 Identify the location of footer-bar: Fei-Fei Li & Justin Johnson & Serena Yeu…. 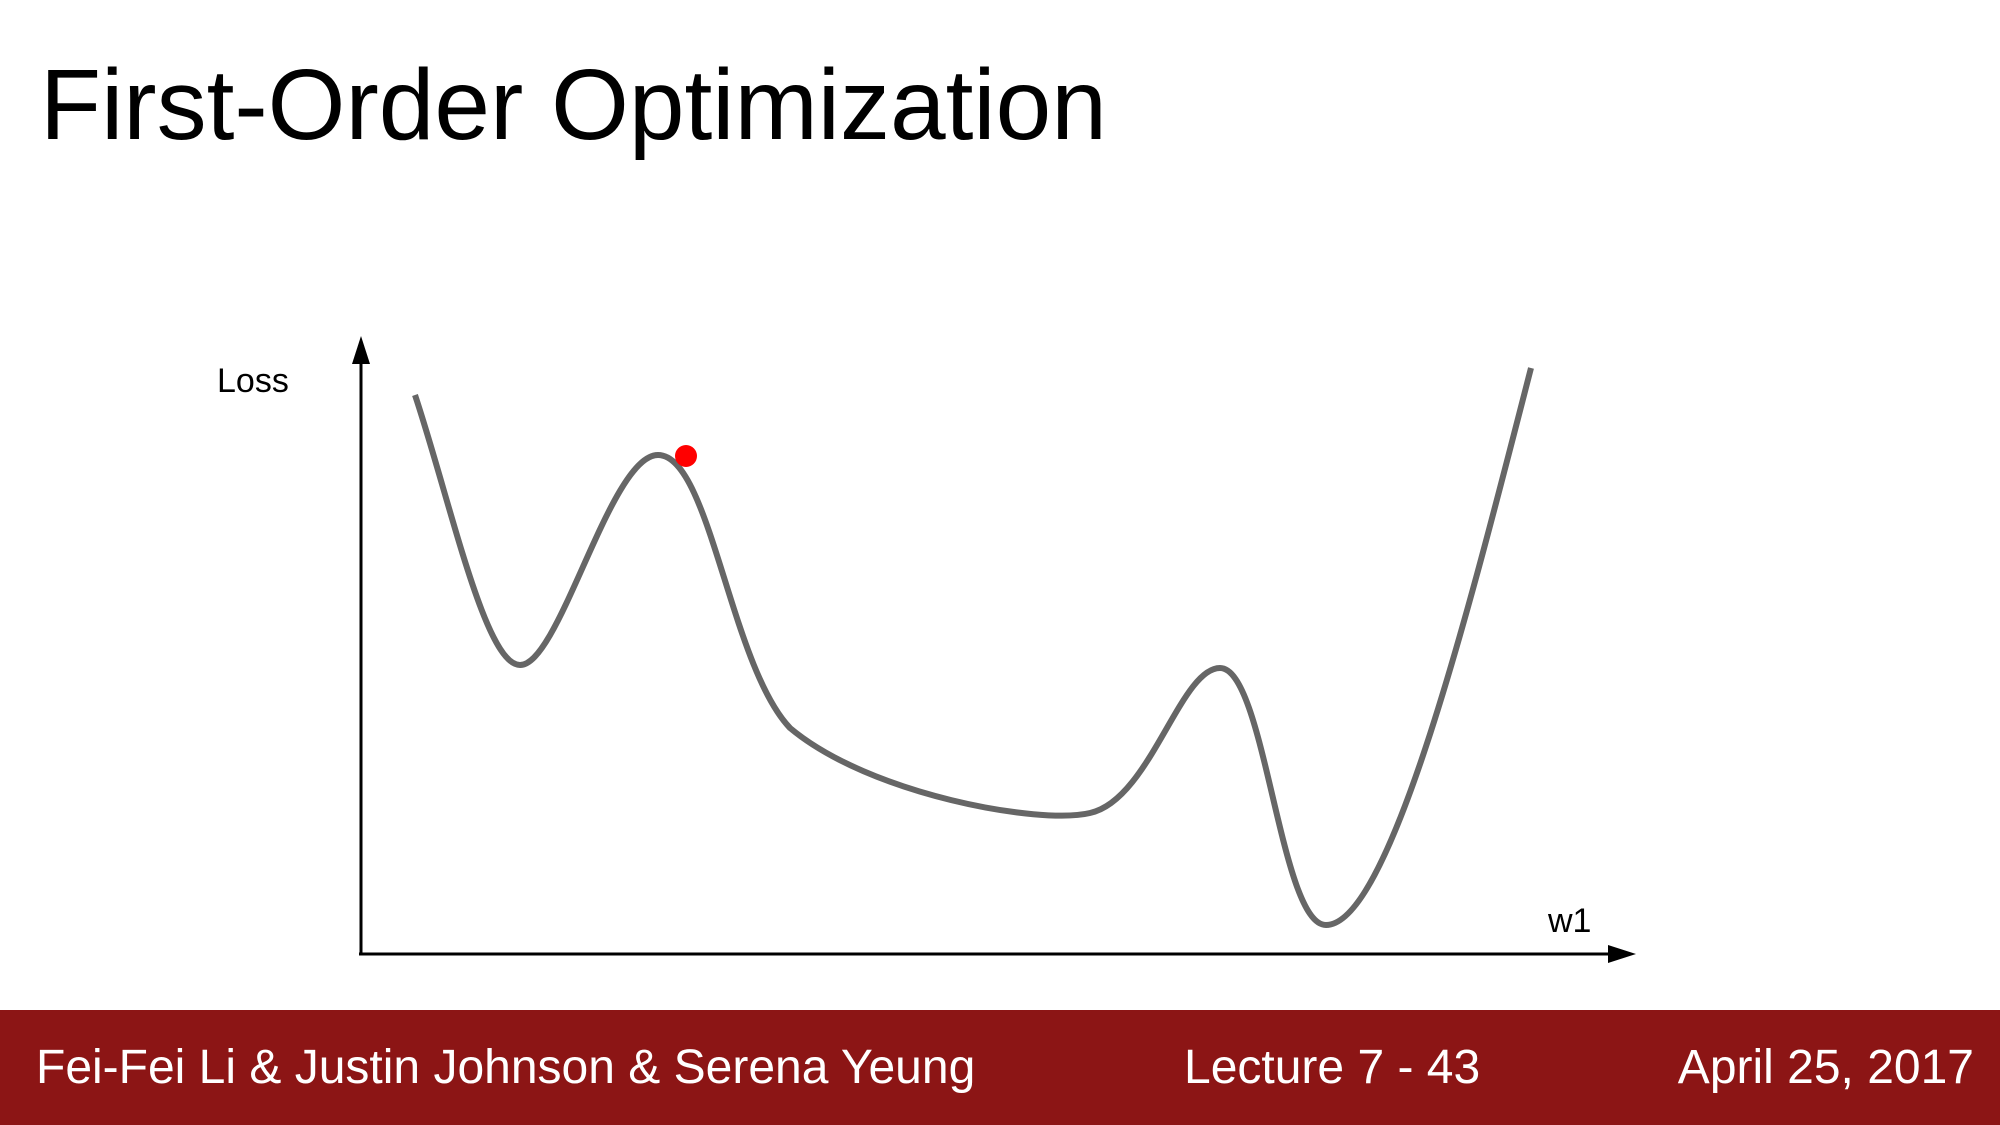
(1000, 1067).